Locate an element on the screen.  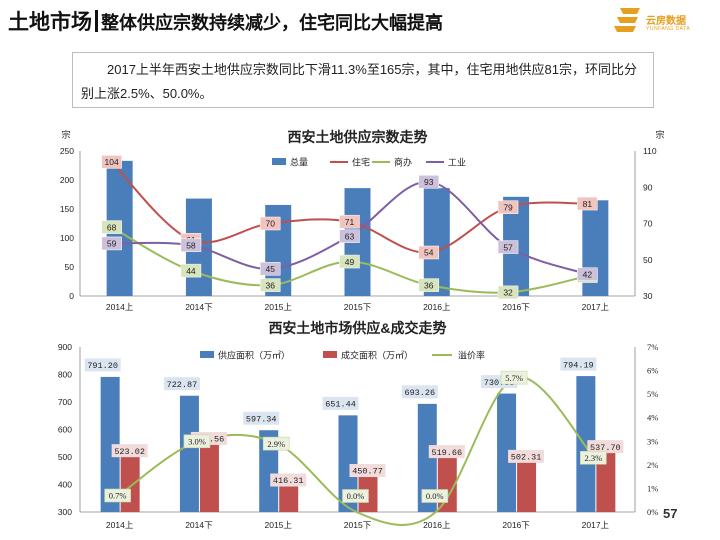
chart2-supply-label: 791.20 is located at coordinates (102, 366).